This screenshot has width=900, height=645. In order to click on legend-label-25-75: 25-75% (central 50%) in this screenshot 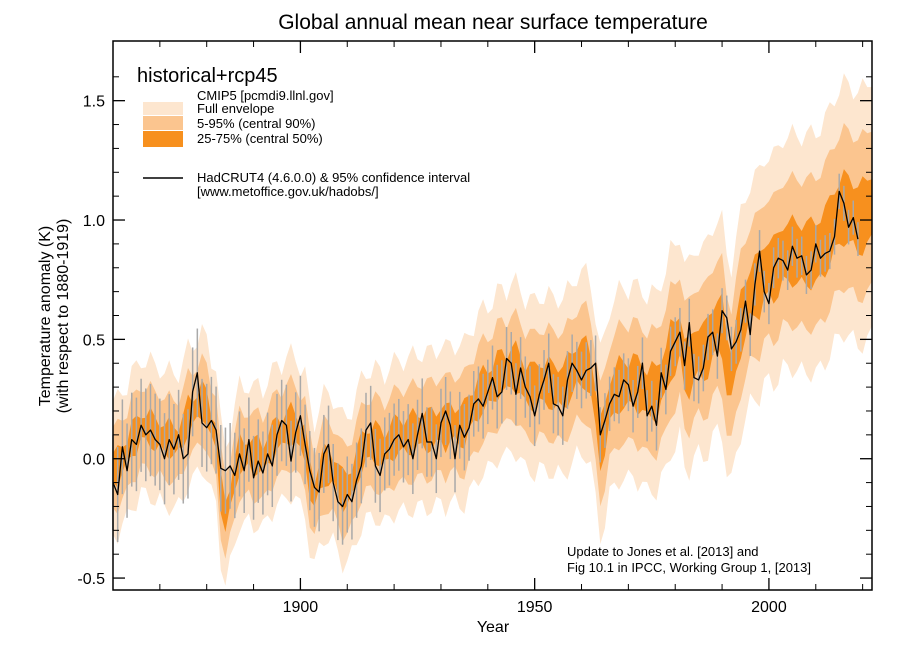, I will do `click(260, 138)`.